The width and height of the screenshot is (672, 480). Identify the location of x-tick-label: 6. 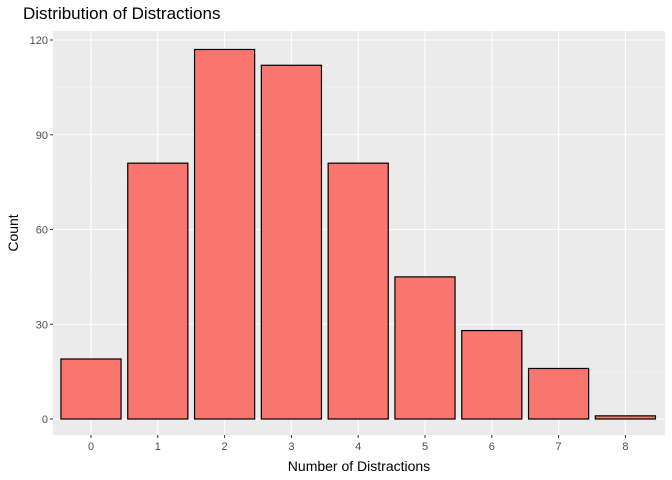
(492, 447).